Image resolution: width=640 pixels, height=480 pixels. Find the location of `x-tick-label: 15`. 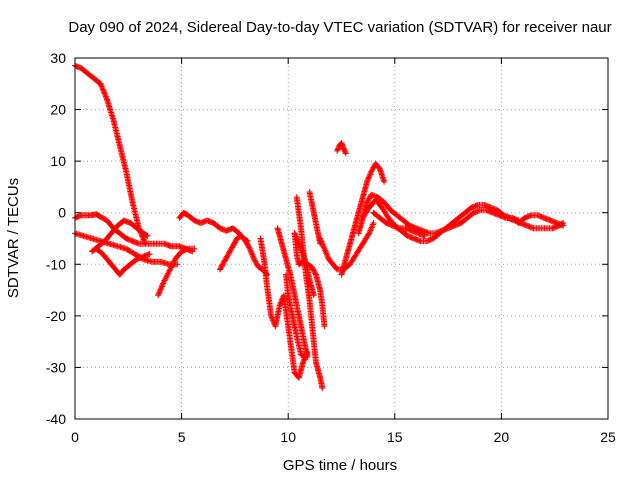

x-tick-label: 15 is located at coordinates (395, 437).